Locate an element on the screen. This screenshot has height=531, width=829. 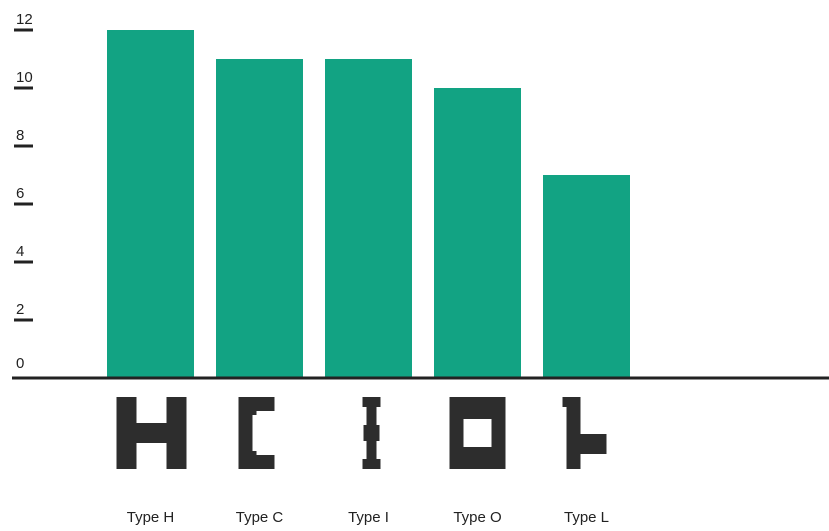
i-shape-icon is located at coordinates (371, 433).